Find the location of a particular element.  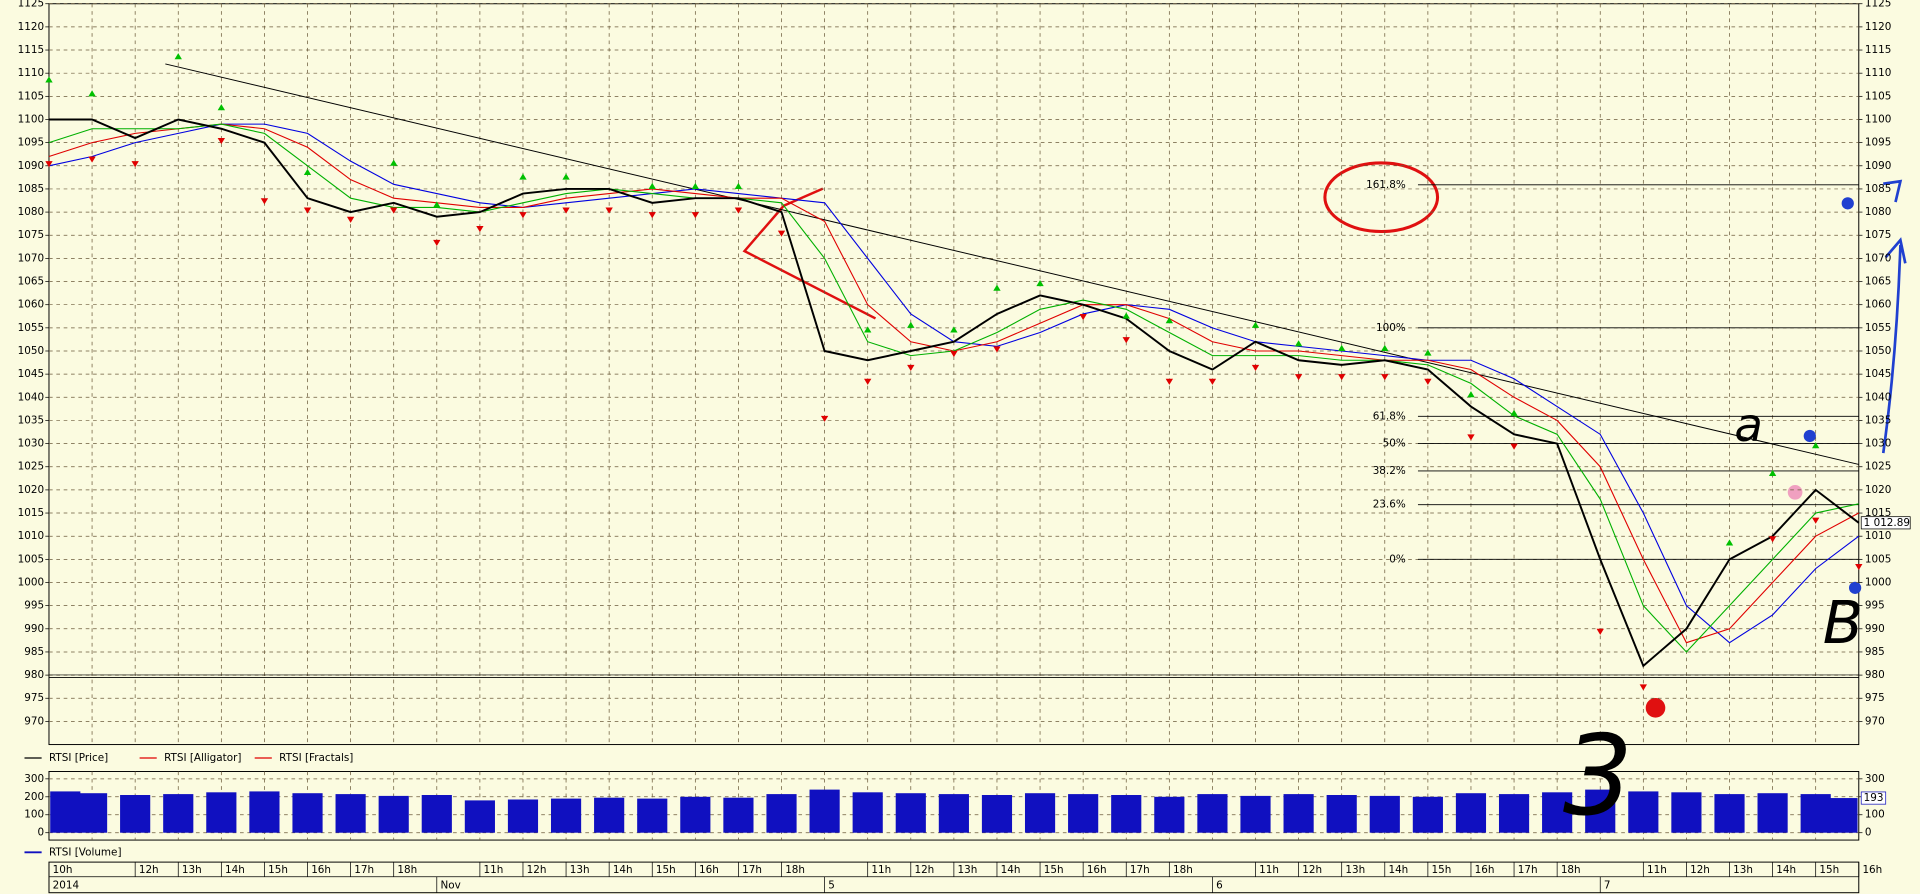

x-tick-label: 14h is located at coordinates (1011, 870).